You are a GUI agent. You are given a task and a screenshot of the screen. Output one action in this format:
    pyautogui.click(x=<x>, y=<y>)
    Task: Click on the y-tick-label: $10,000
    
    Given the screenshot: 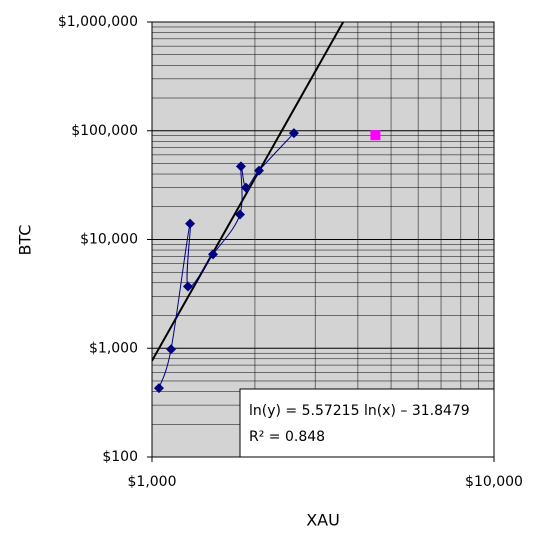 What is the action you would take?
    pyautogui.click(x=109, y=240)
    